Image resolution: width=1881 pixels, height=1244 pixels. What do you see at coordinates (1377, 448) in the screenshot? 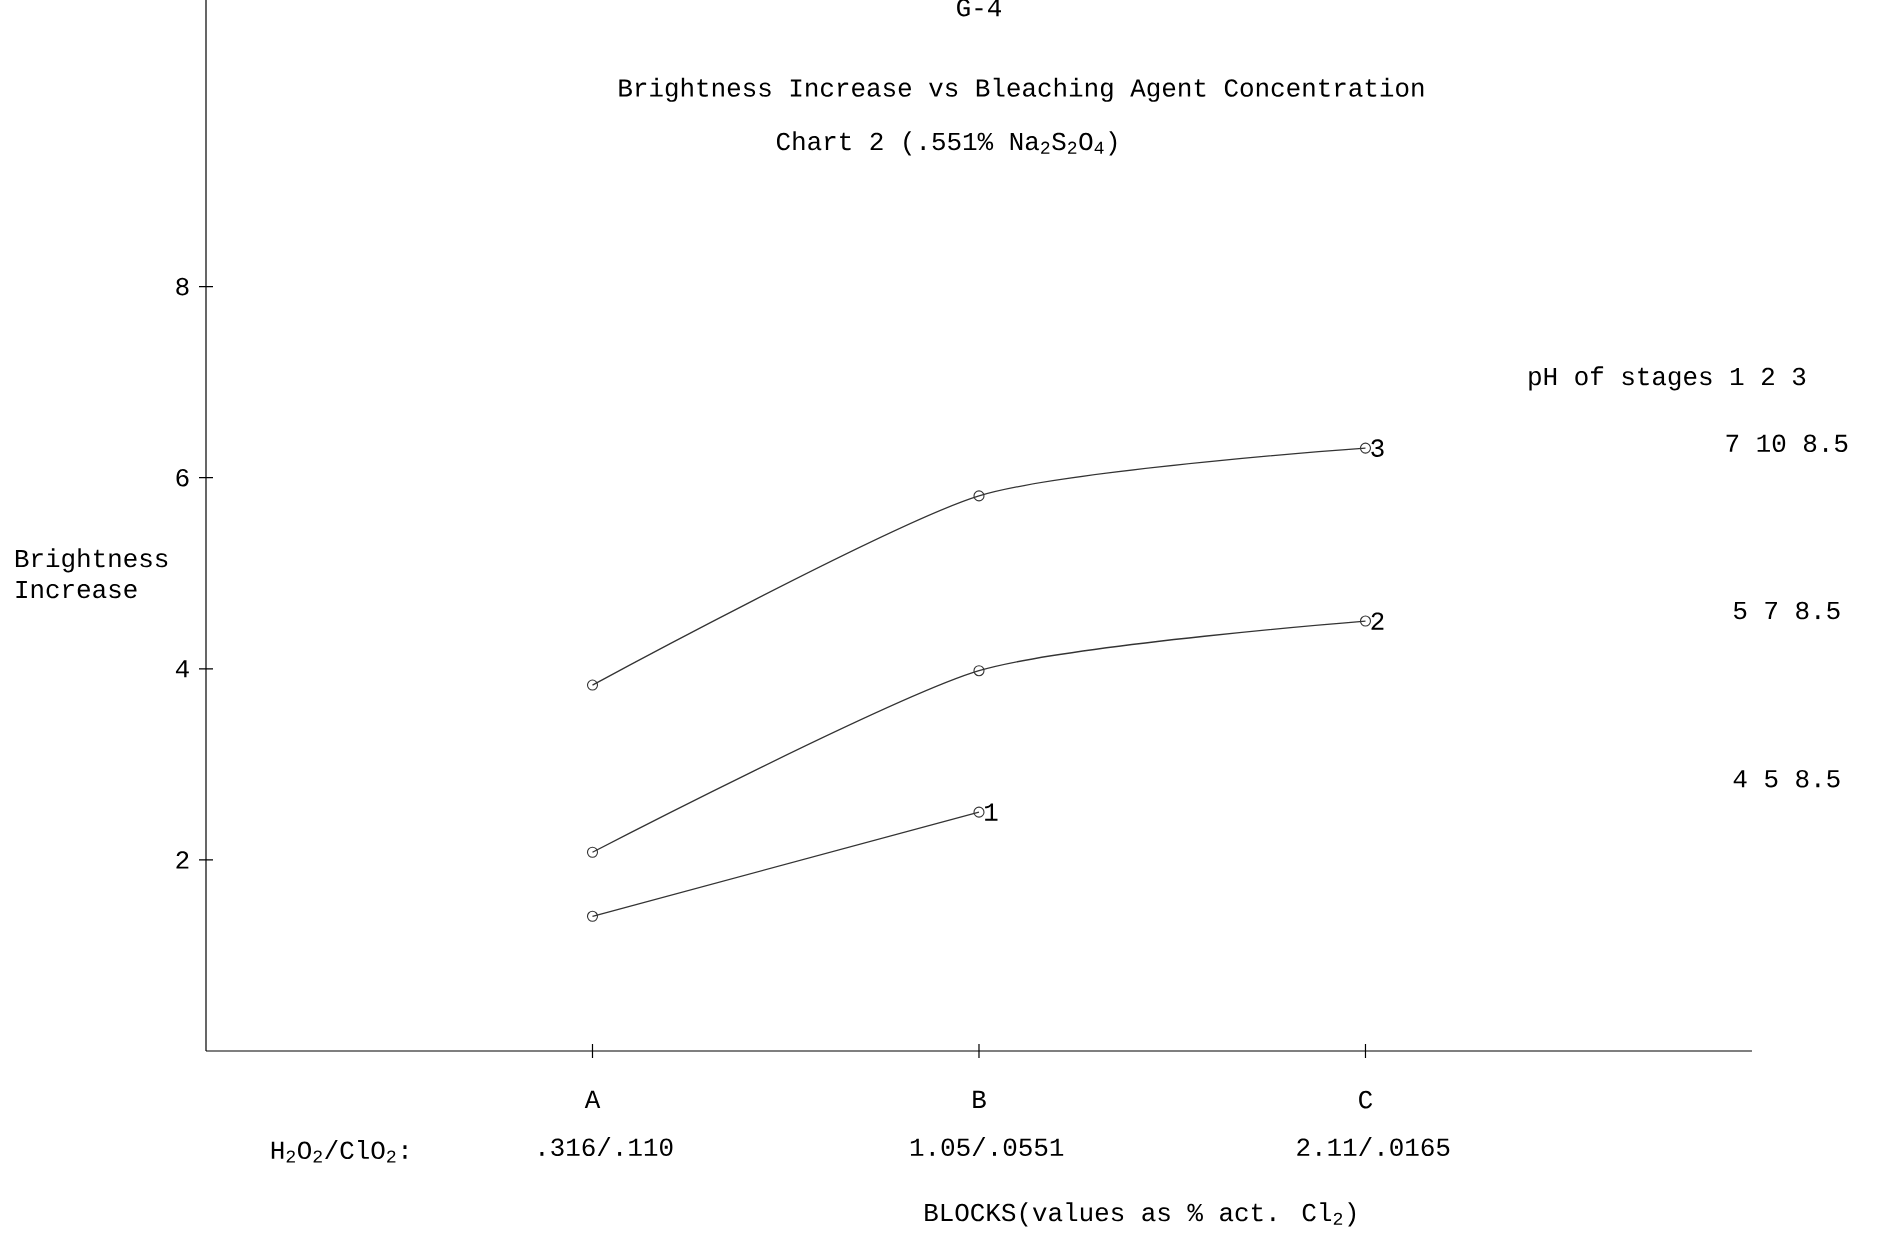
I see `series-label: 3` at bounding box center [1377, 448].